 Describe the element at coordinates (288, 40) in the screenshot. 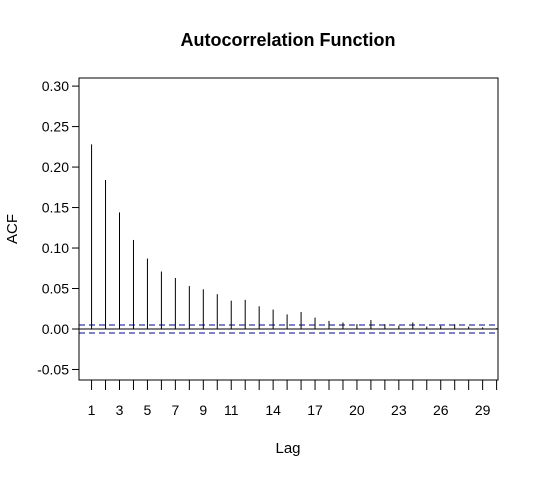

I see `chart-title: Autocorrelation Function` at that location.